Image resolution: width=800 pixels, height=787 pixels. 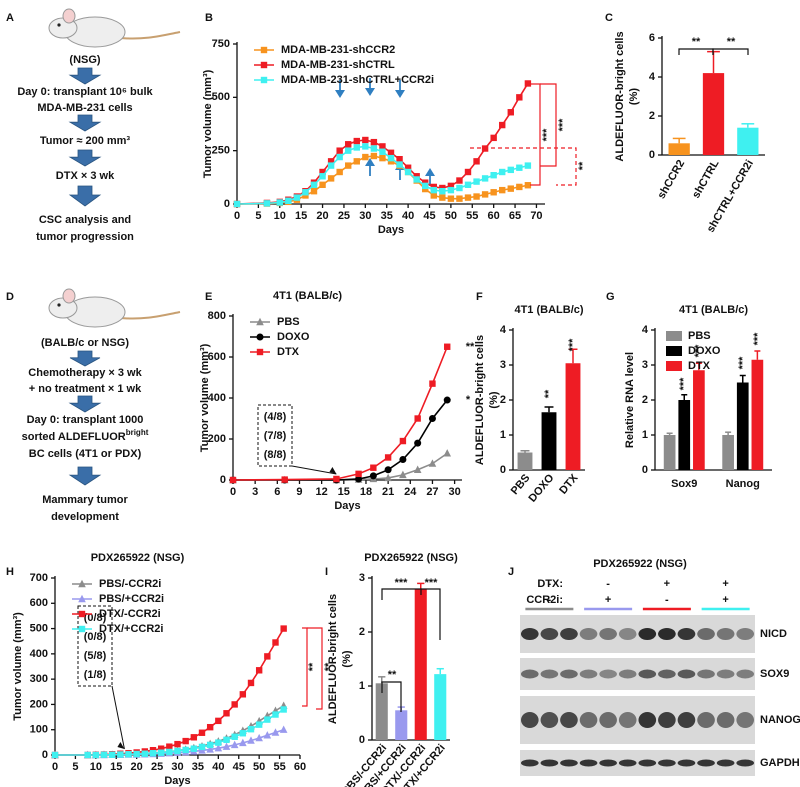 What do you see at coordinates (85, 237) in the screenshot?
I see `step-text: tumor progression` at bounding box center [85, 237].